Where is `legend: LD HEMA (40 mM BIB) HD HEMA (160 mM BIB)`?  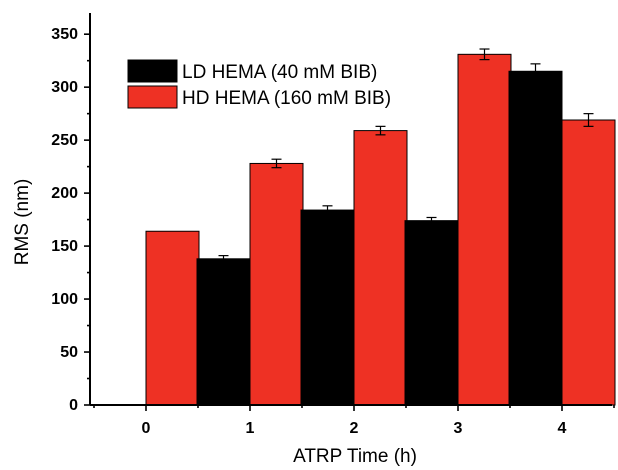
legend: LD HEMA (40 mM BIB) HD HEMA (160 mM BIB) is located at coordinates (259, 84).